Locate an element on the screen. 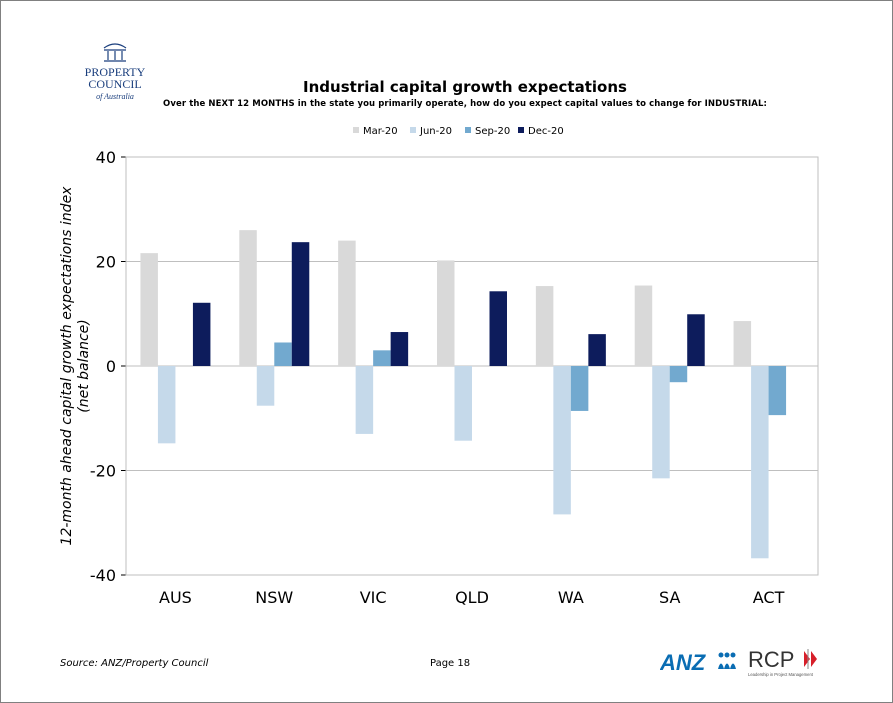 Image resolution: width=893 pixels, height=703 pixels. bar-jun-20-nsw is located at coordinates (265, 386).